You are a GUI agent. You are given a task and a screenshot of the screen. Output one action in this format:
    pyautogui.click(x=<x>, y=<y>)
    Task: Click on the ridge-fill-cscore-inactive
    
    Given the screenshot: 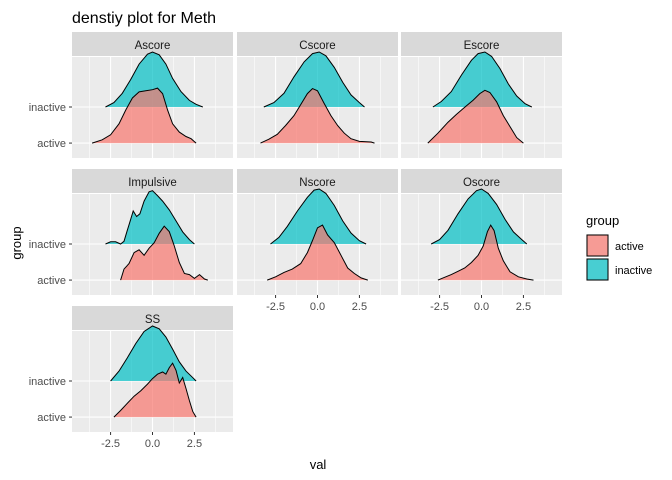 What is the action you would take?
    pyautogui.click(x=314, y=79)
    